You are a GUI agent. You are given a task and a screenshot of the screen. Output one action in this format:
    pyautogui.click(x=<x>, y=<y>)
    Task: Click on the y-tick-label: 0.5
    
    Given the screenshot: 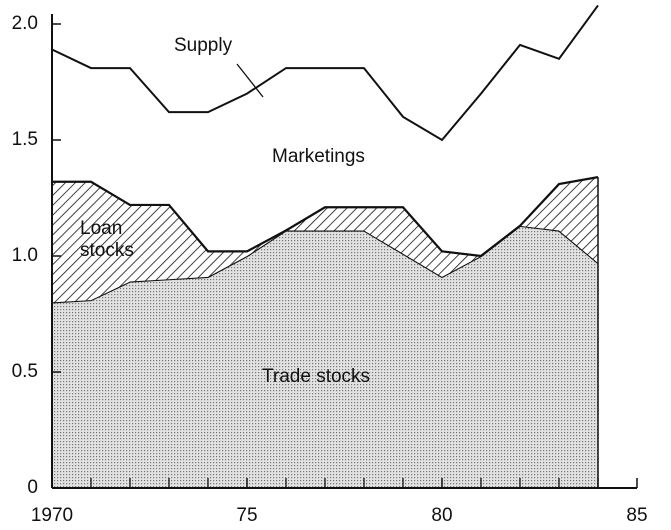 What is the action you would take?
    pyautogui.click(x=25, y=371)
    